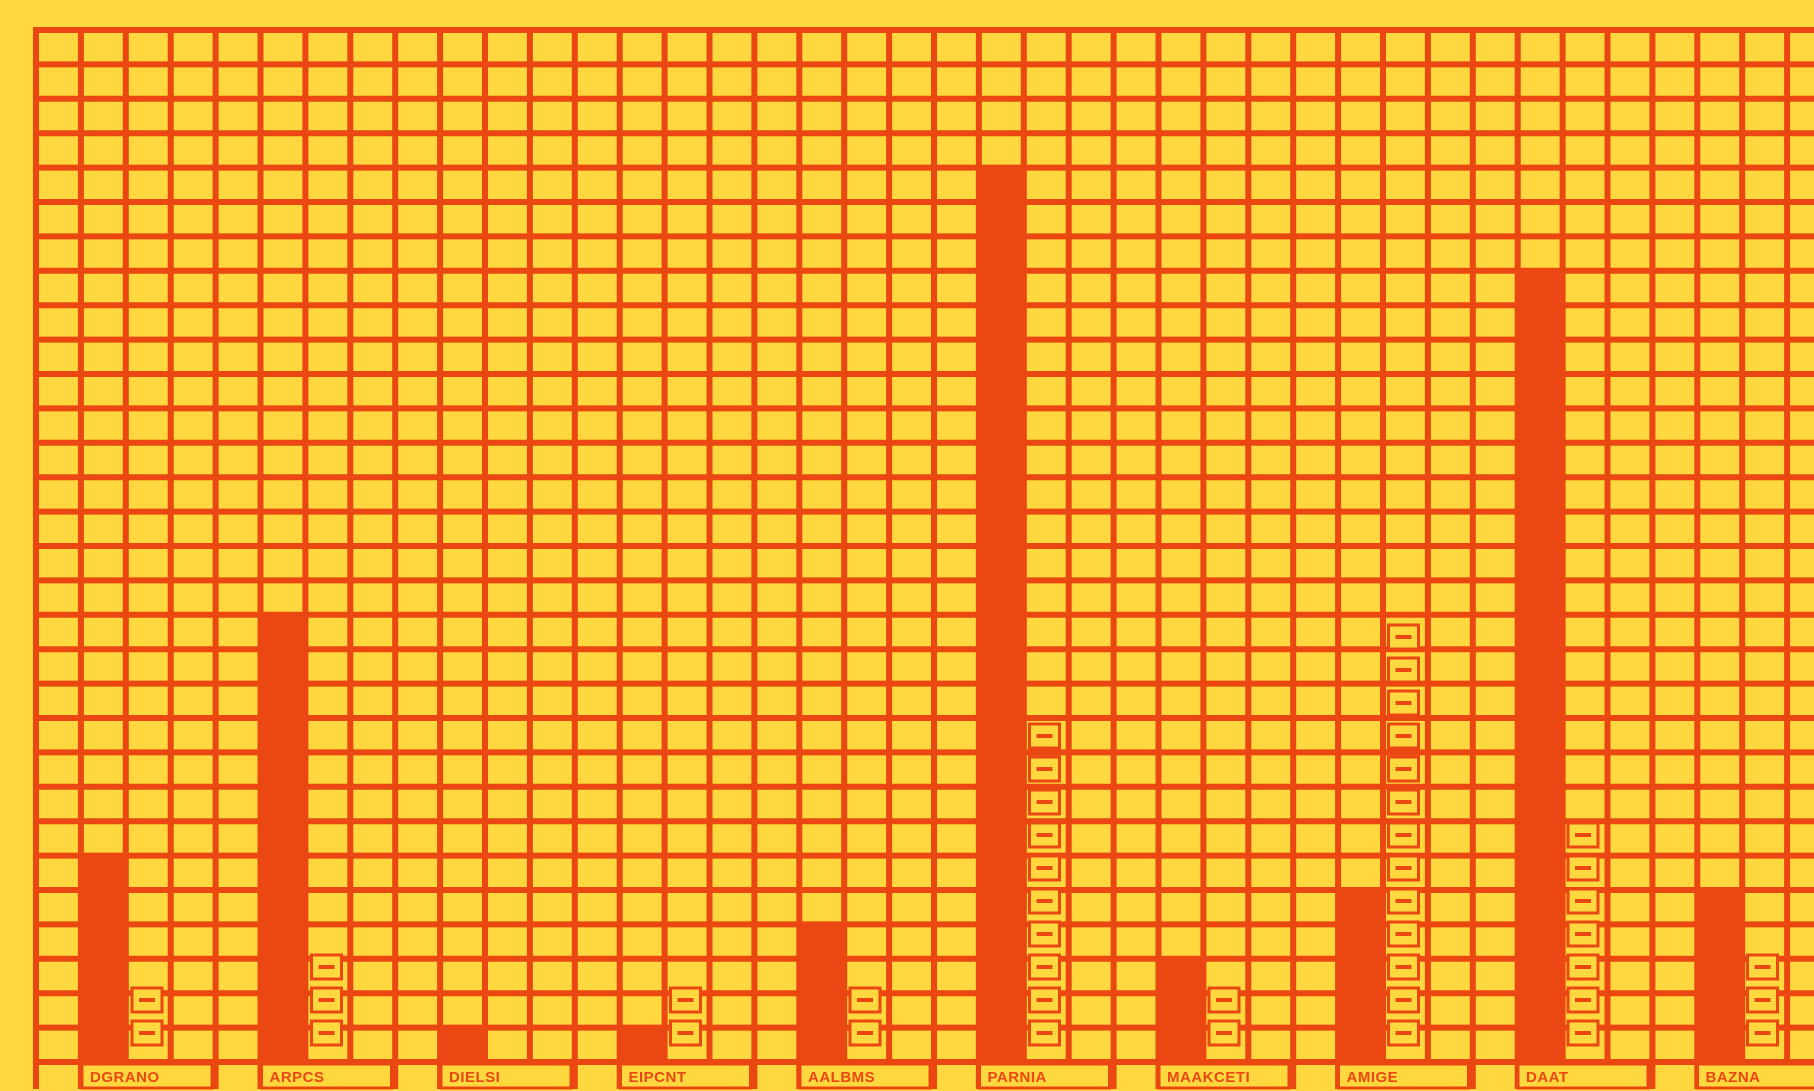 The image size is (1814, 1091). Describe the element at coordinates (1733, 1077) in the screenshot. I see `category-label-bazna: BAZNA` at that location.